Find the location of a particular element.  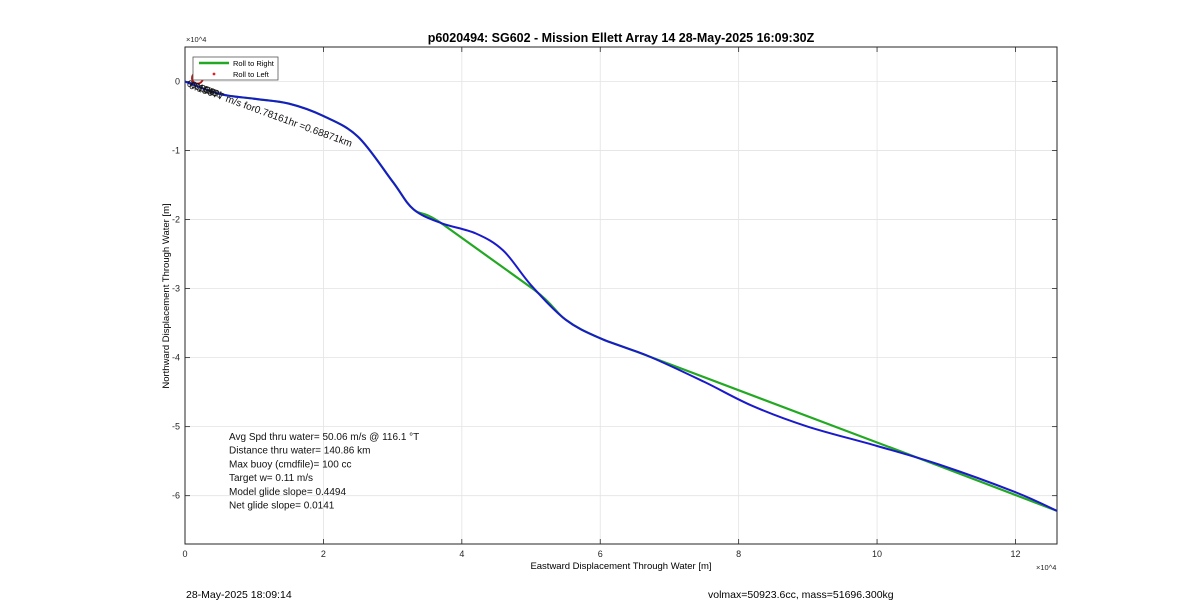

start-segment is located at coordinates (191, 83).